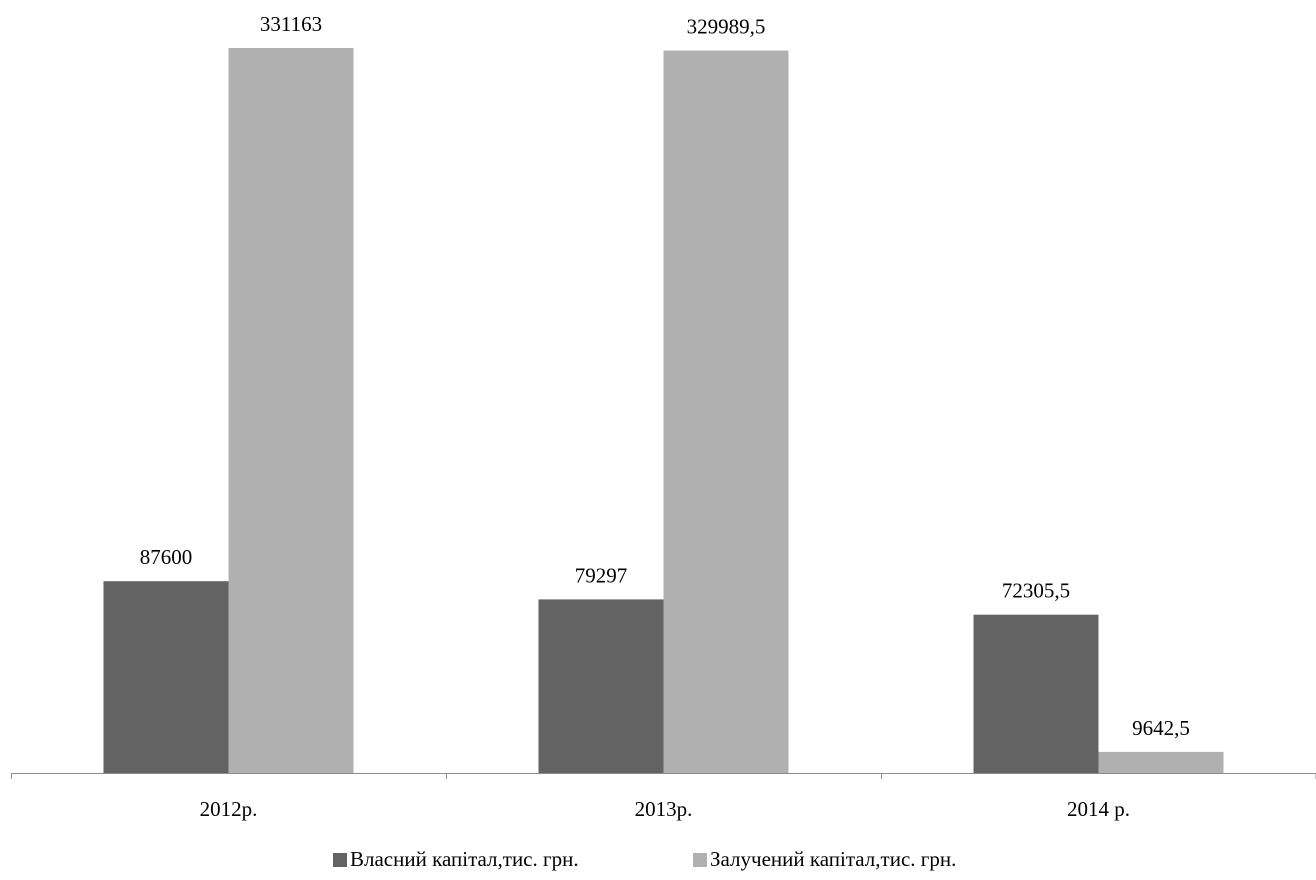  Describe the element at coordinates (166, 557) in the screenshot. I see `data-label-series-0-0: 87600` at that location.